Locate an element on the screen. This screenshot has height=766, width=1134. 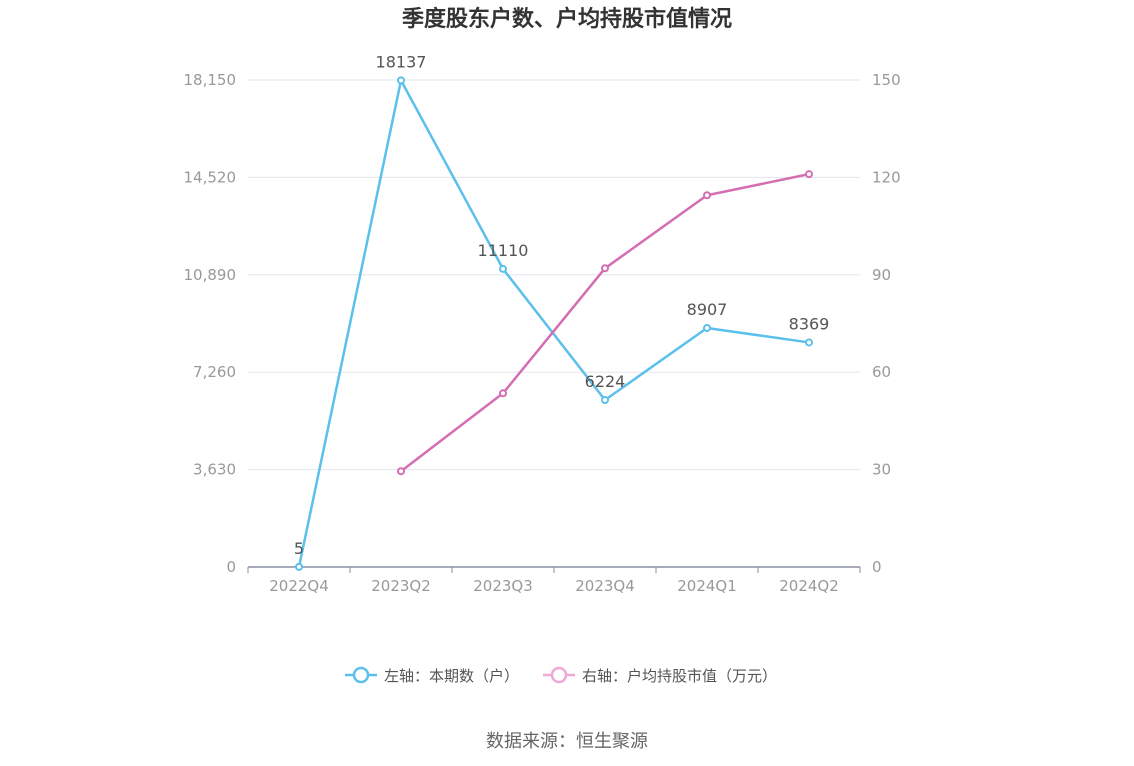
left-tick-label: 18,150 is located at coordinates (210, 80).